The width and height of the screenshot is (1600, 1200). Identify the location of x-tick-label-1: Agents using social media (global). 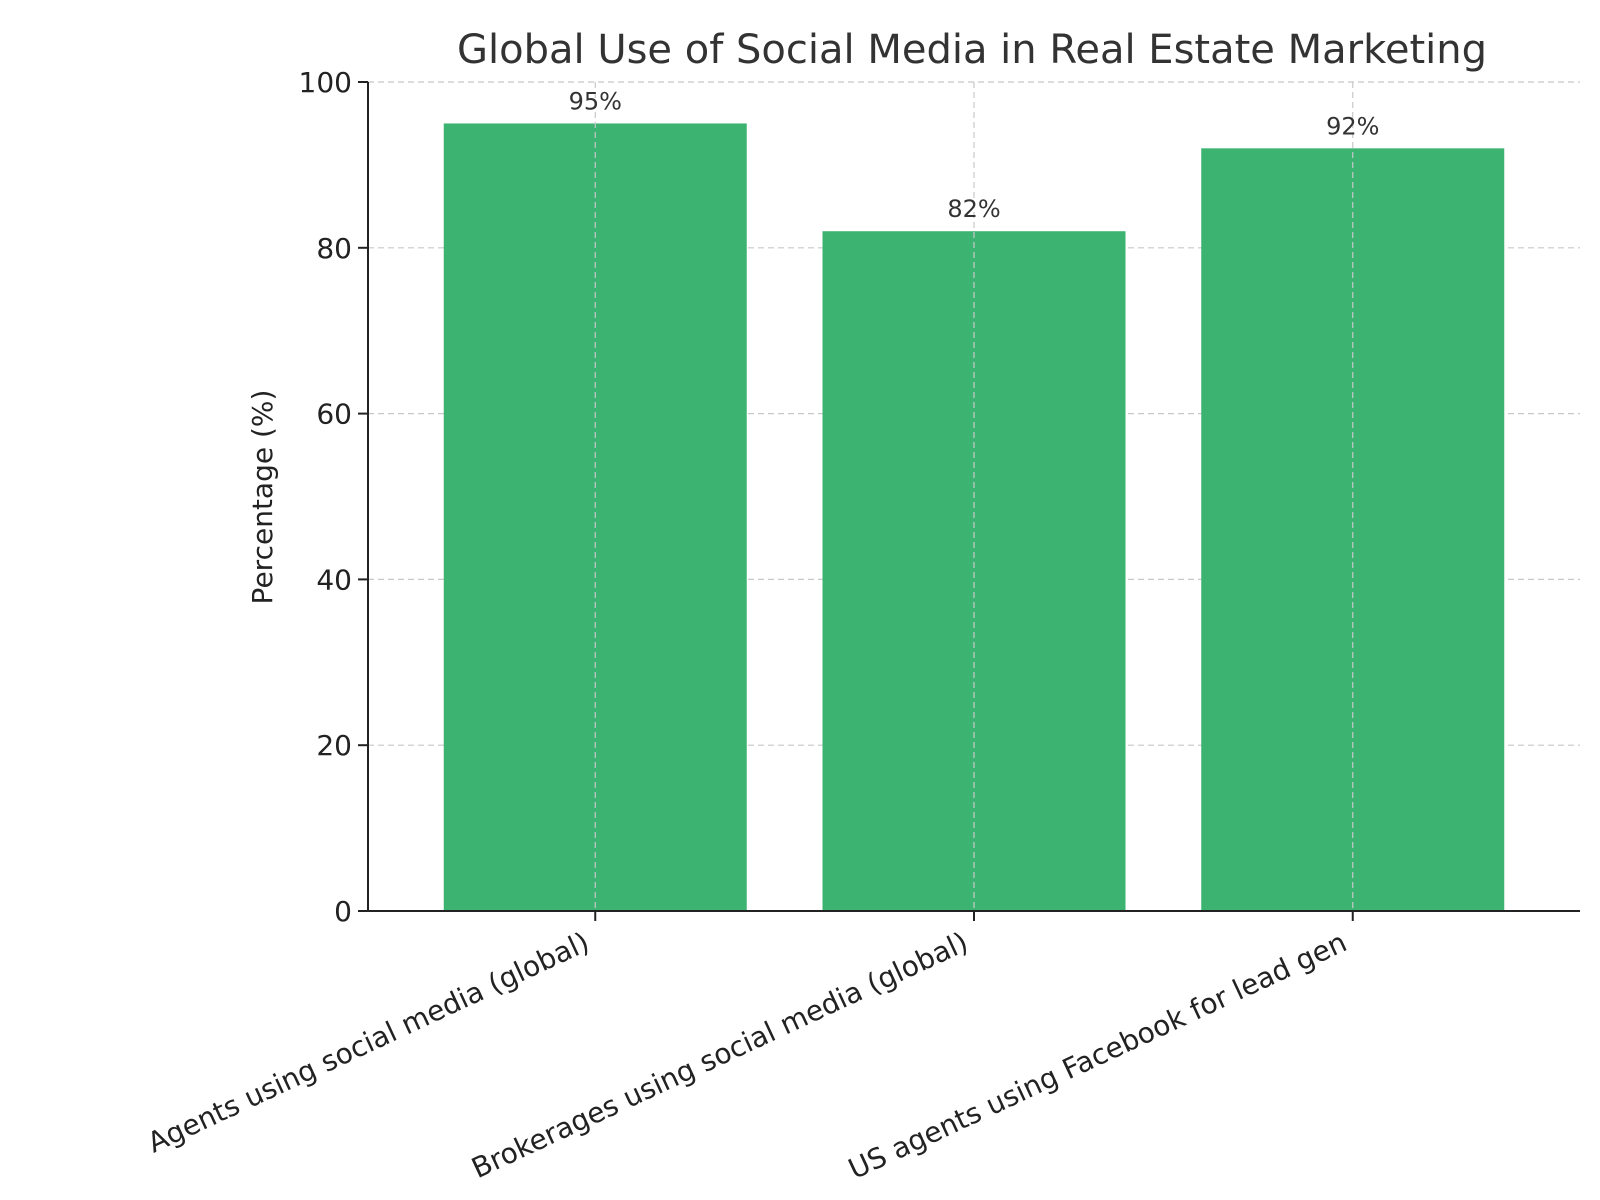
(369, 1042).